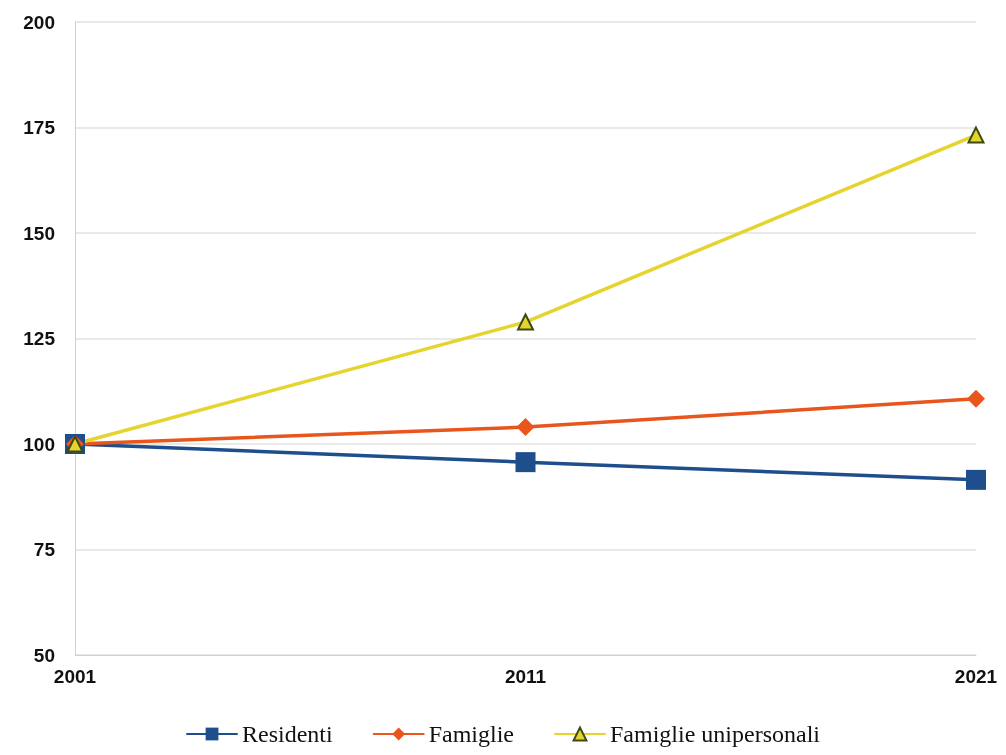  I want to click on legend-label: Famiglie, so click(471, 734).